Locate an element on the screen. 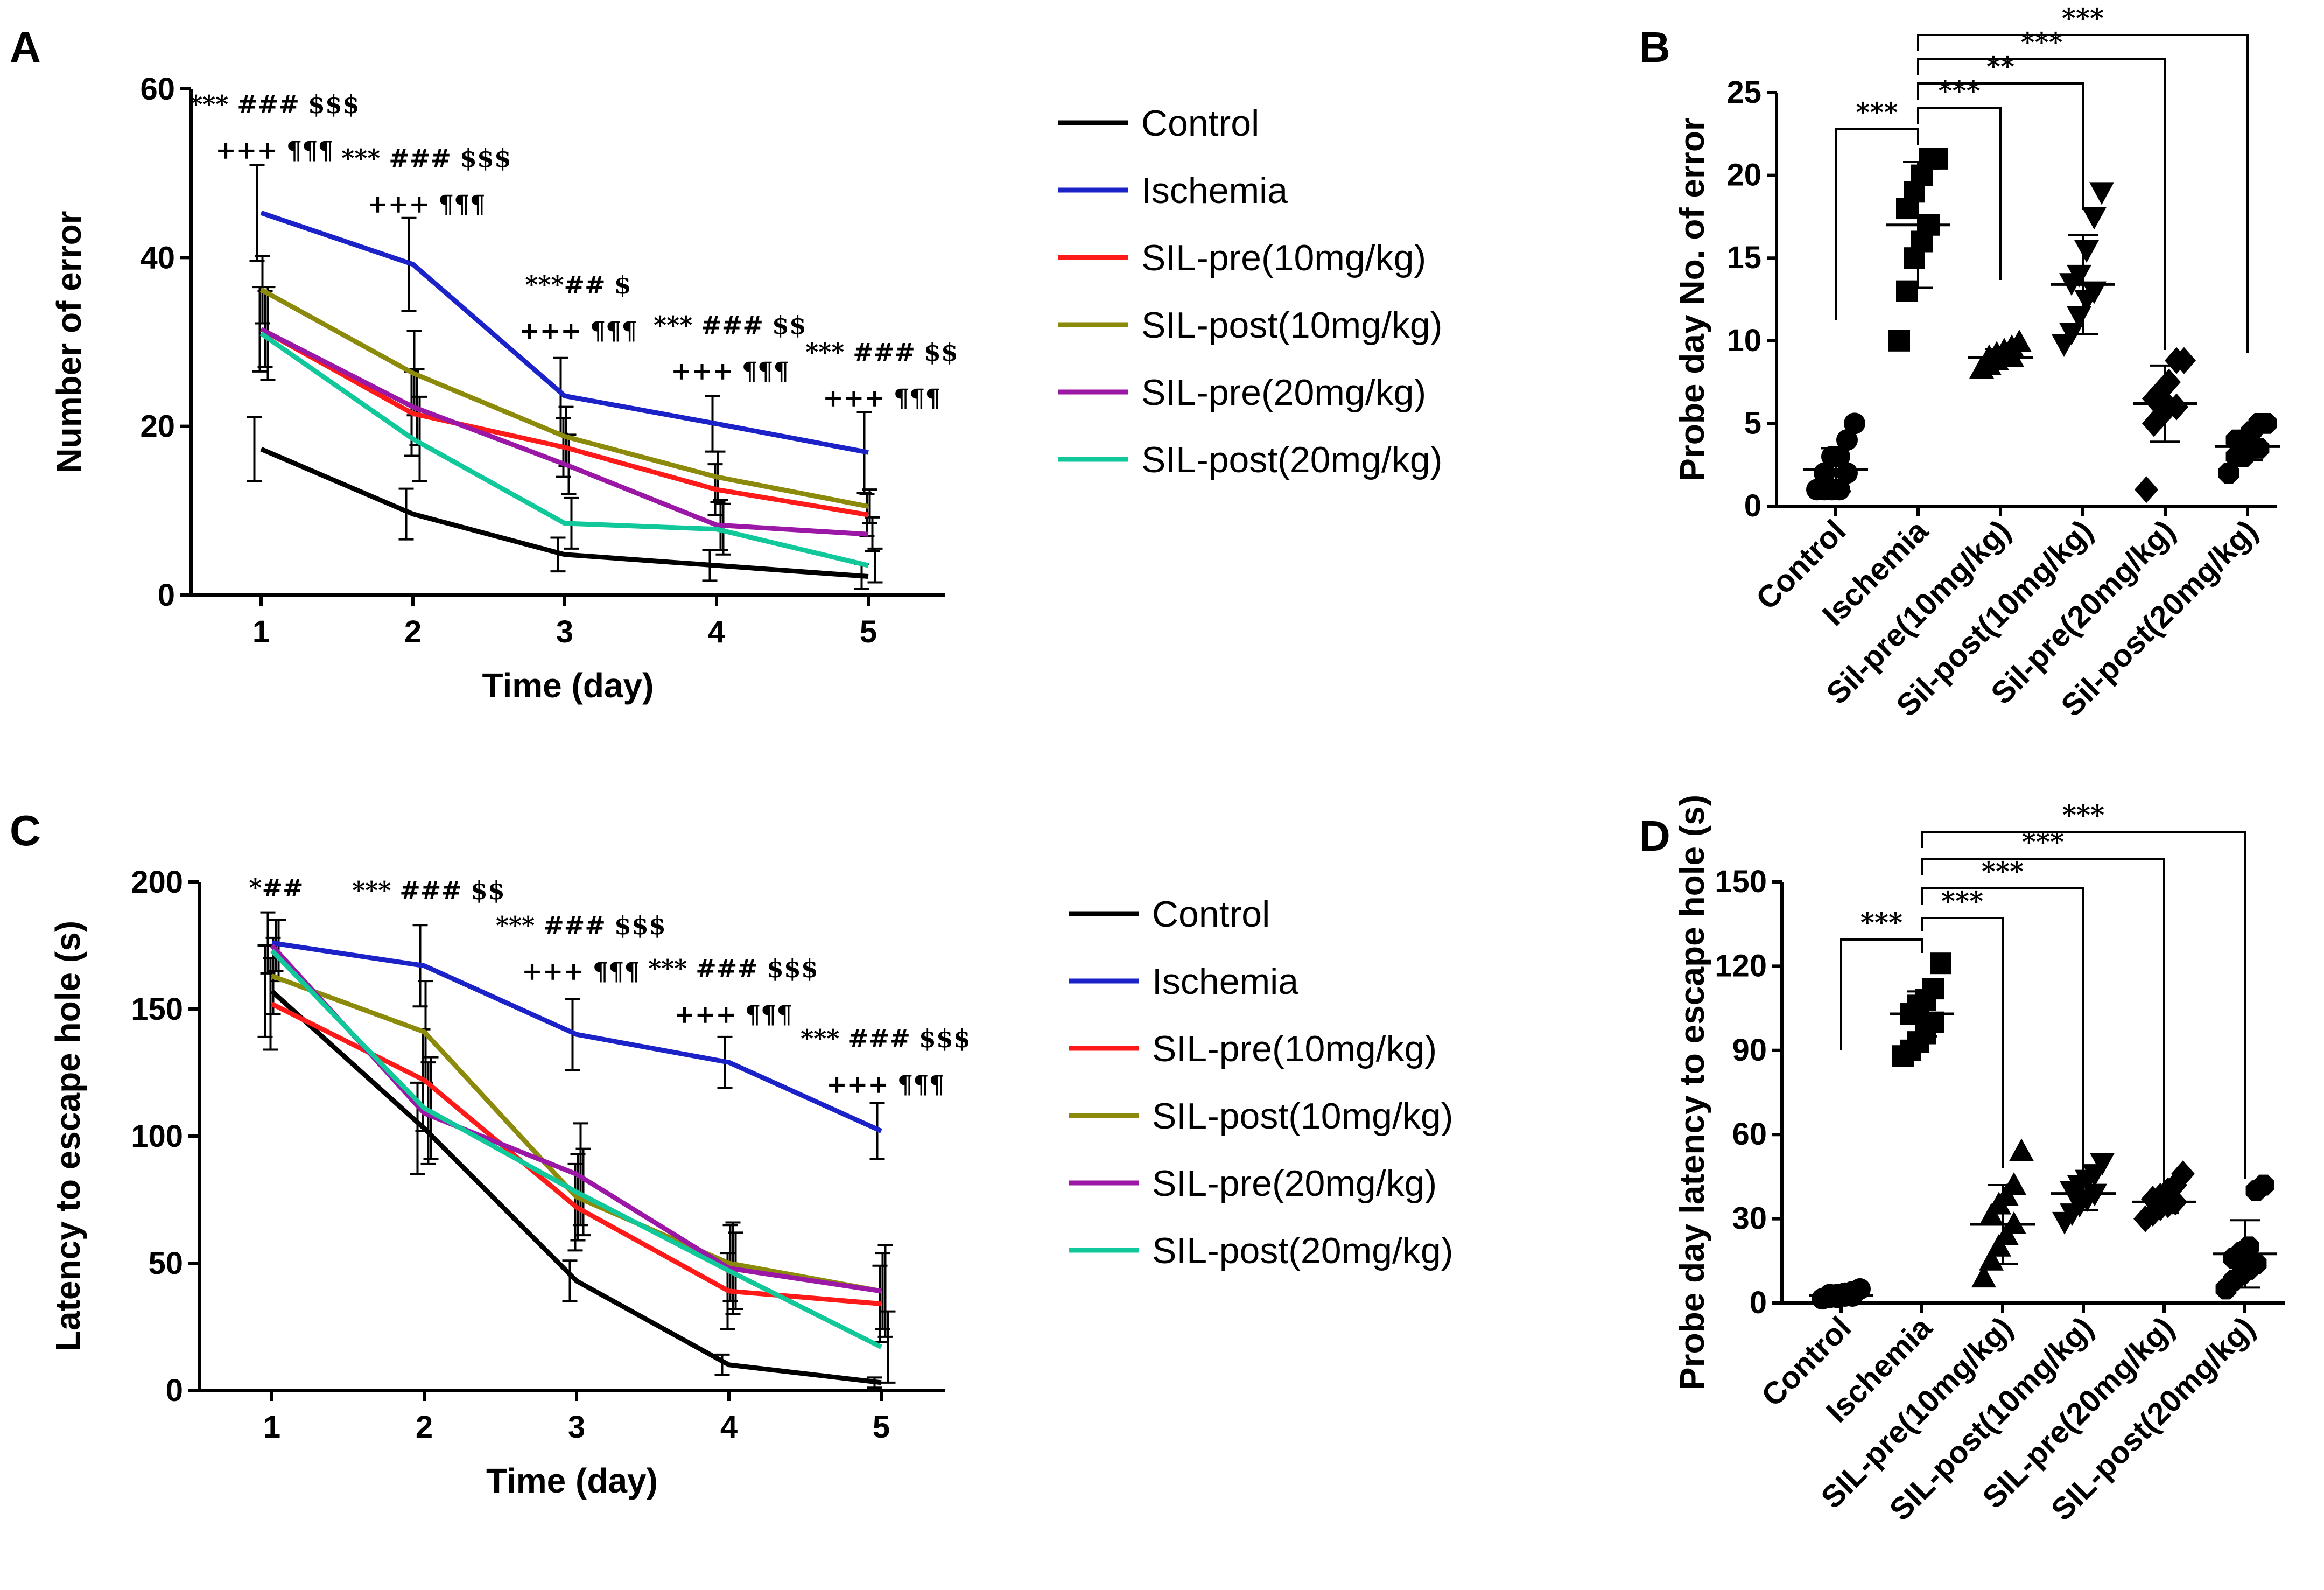 The height and width of the screenshot is (1590, 2324). y-axis-label: Number of error is located at coordinates (69, 342).